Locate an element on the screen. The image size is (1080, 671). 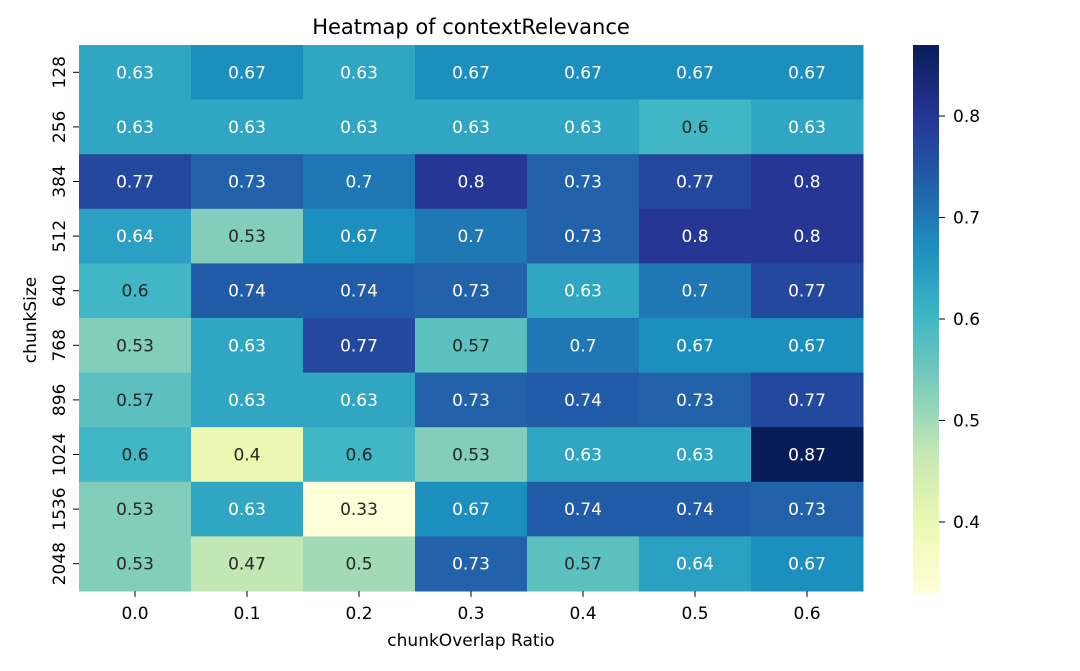
x-tick-label: 0.4 is located at coordinates (582, 614).